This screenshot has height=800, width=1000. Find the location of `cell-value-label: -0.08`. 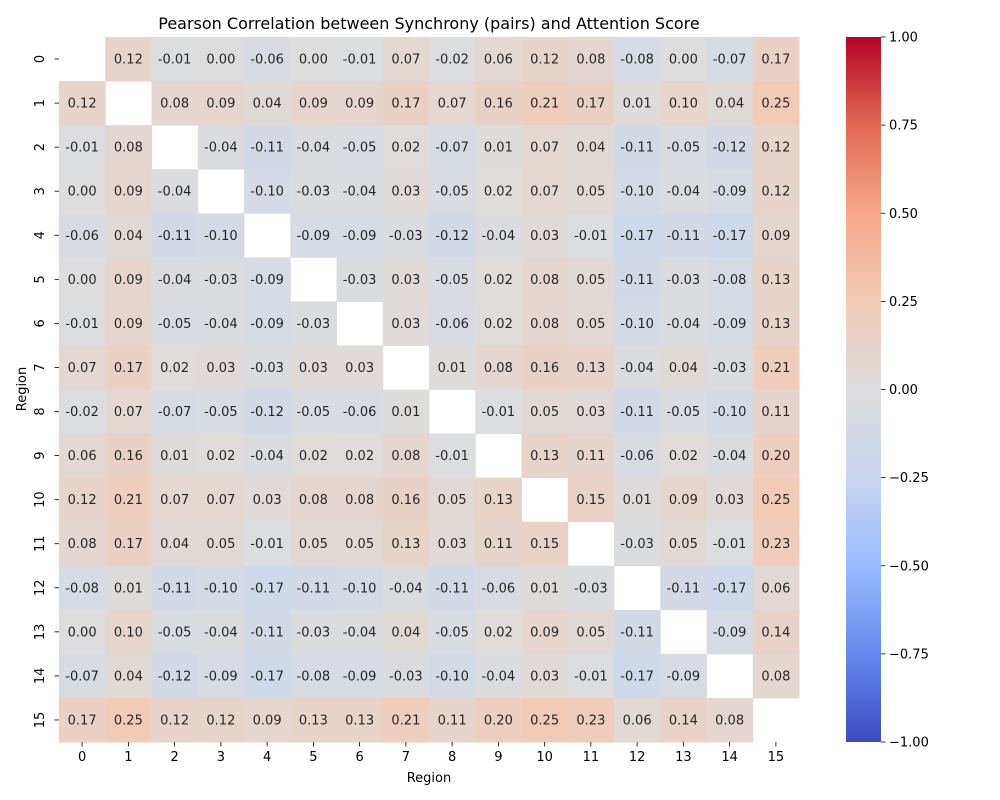

cell-value-label: -0.08 is located at coordinates (637, 60).